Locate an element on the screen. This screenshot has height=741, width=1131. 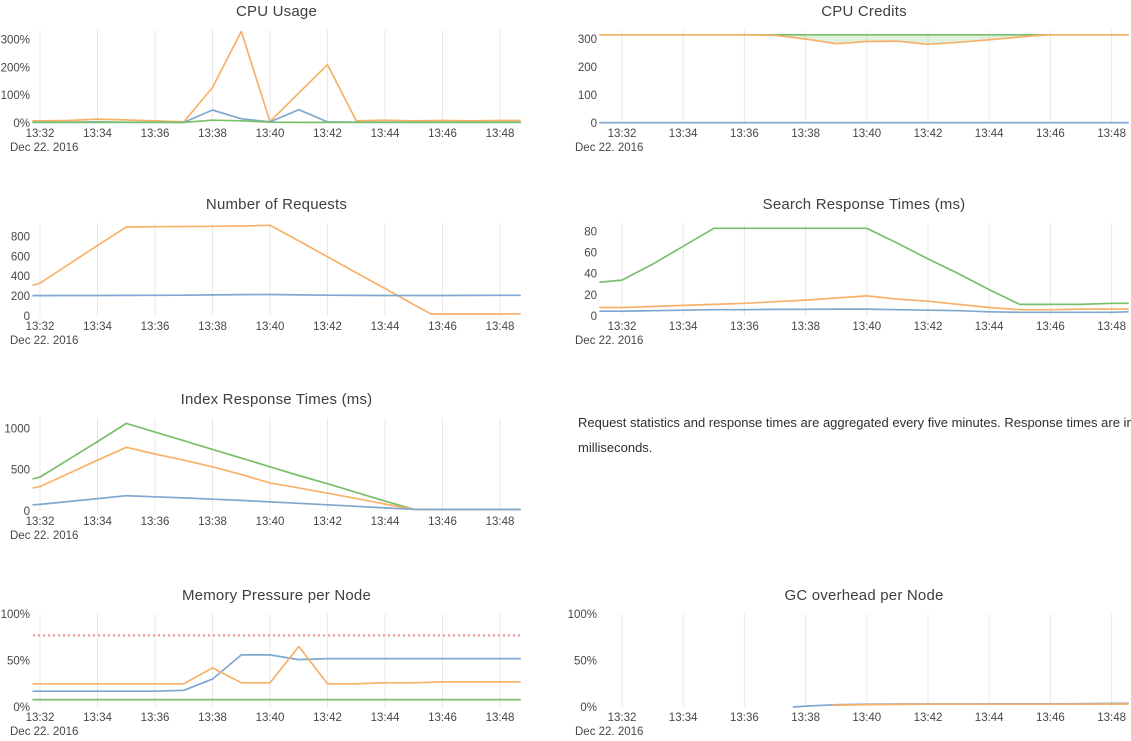
svg-text: 80 is located at coordinates (590, 232).